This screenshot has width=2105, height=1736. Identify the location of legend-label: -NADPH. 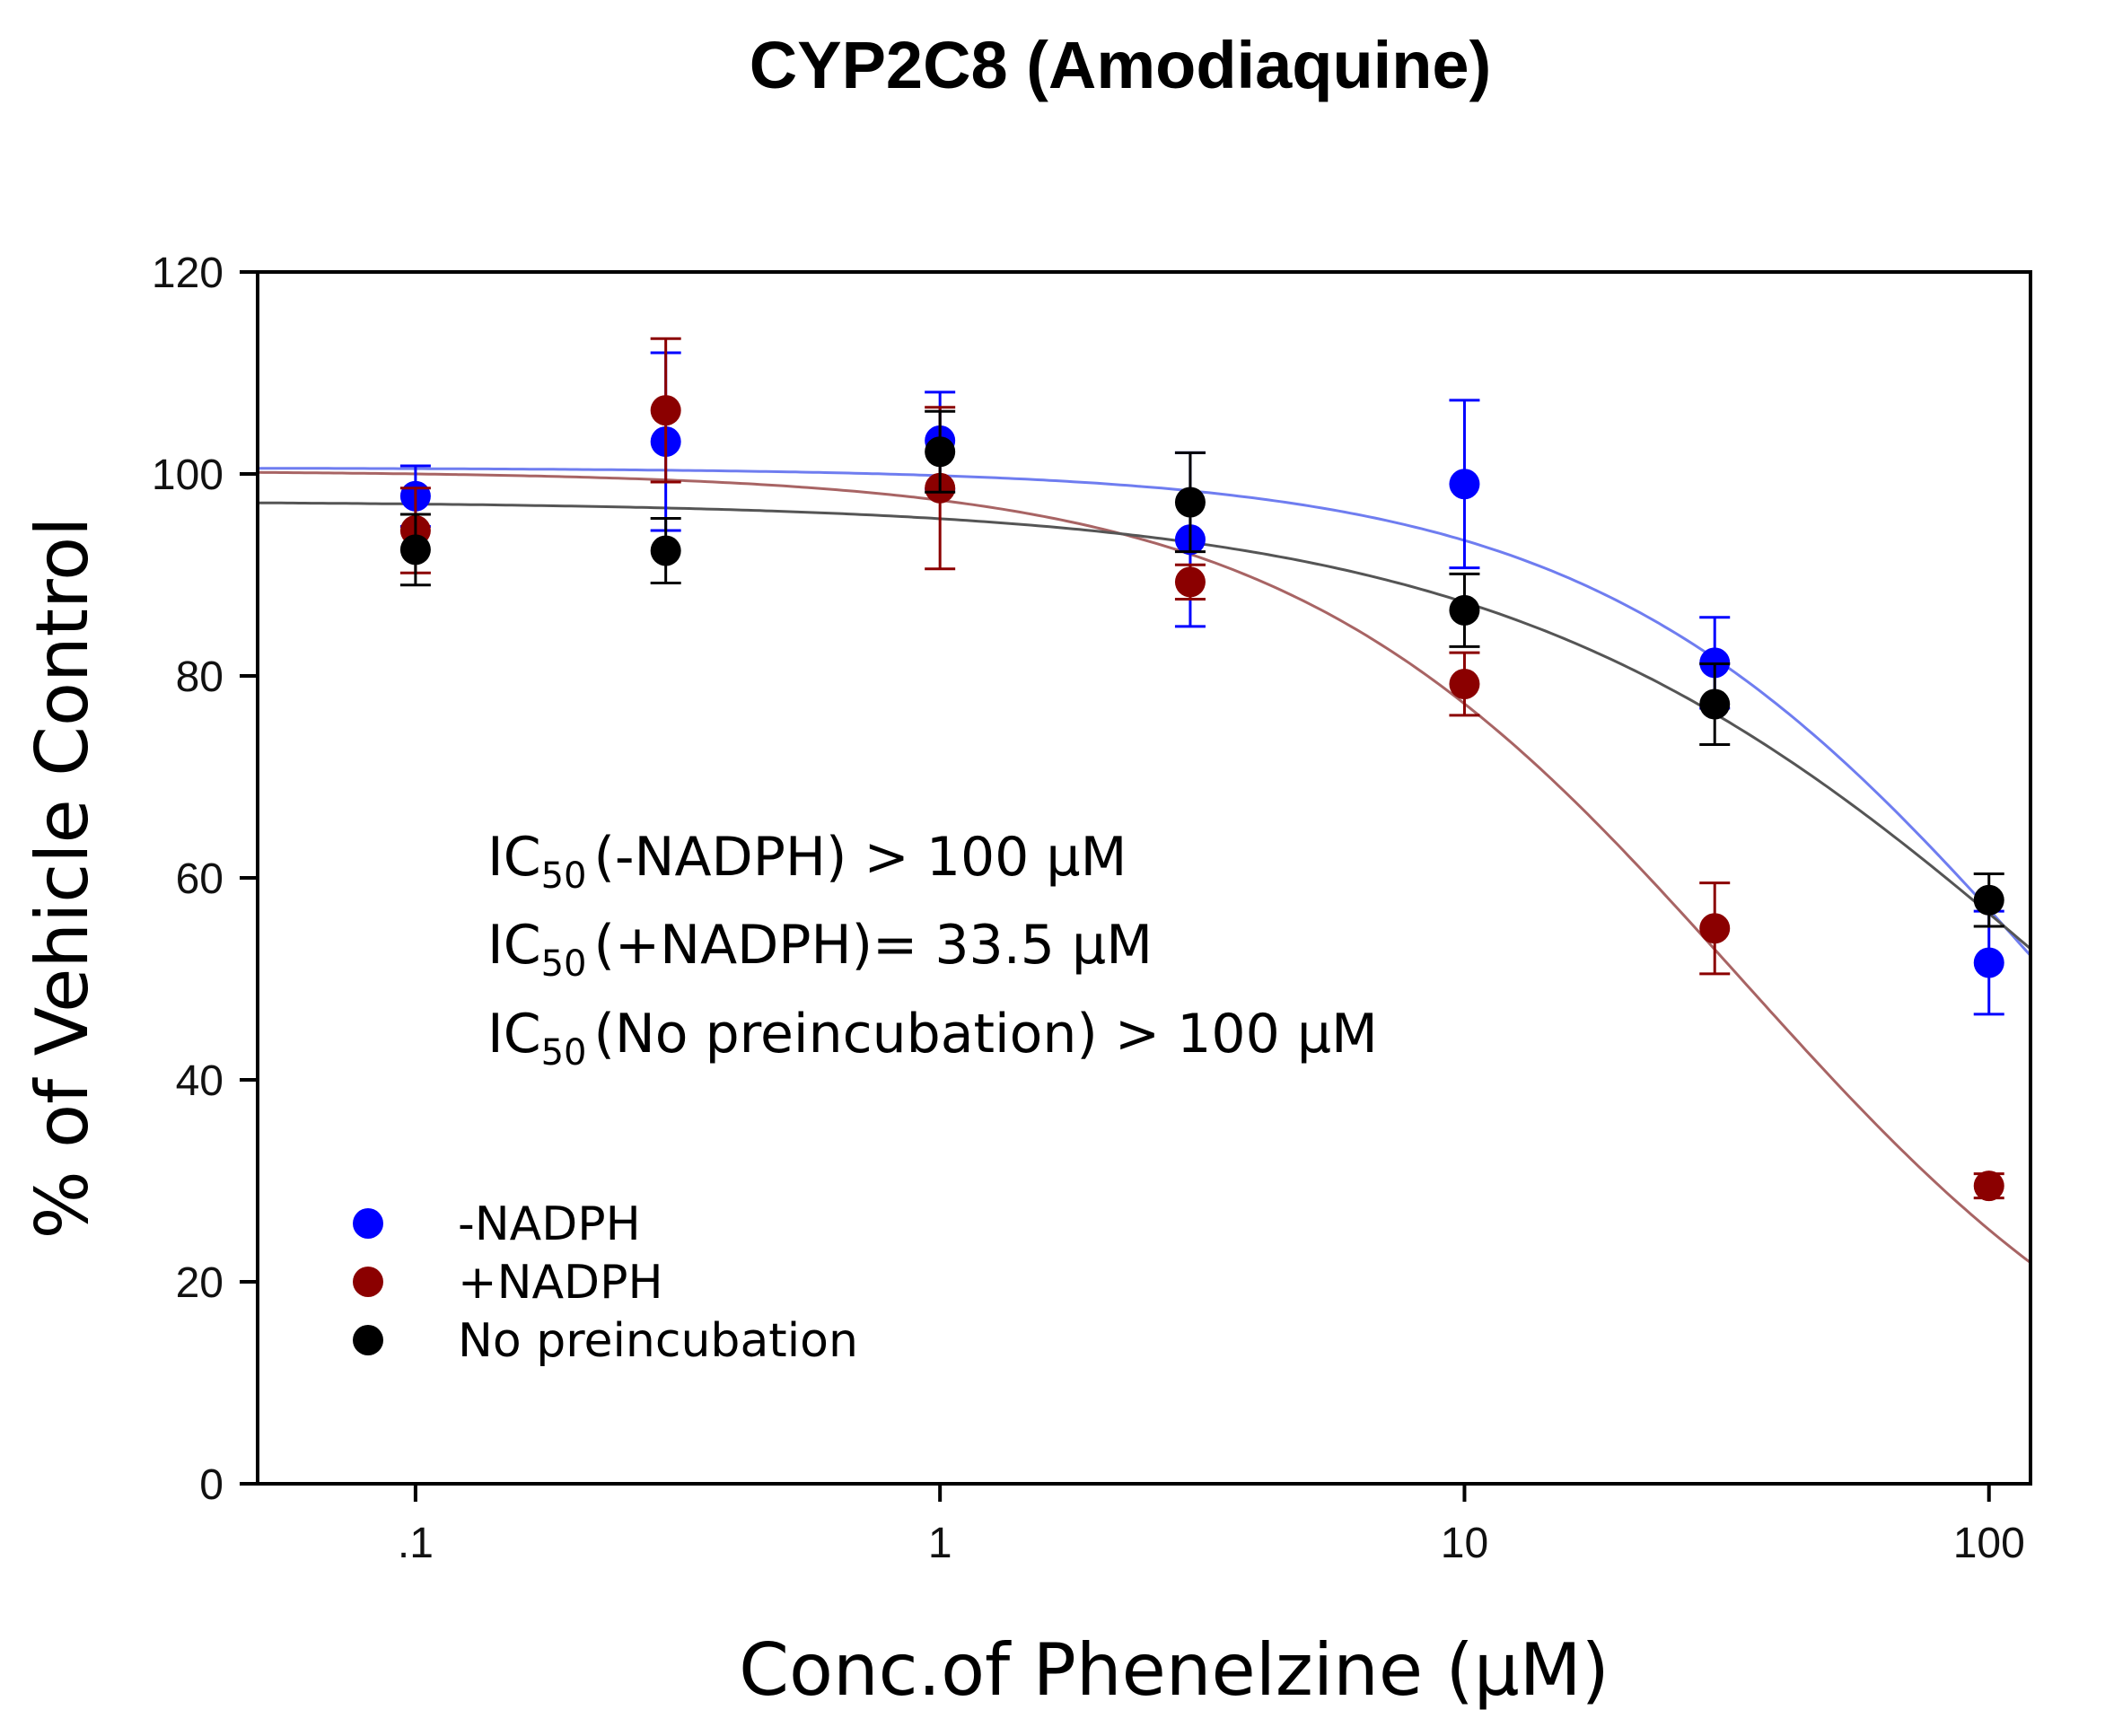
(549, 1224).